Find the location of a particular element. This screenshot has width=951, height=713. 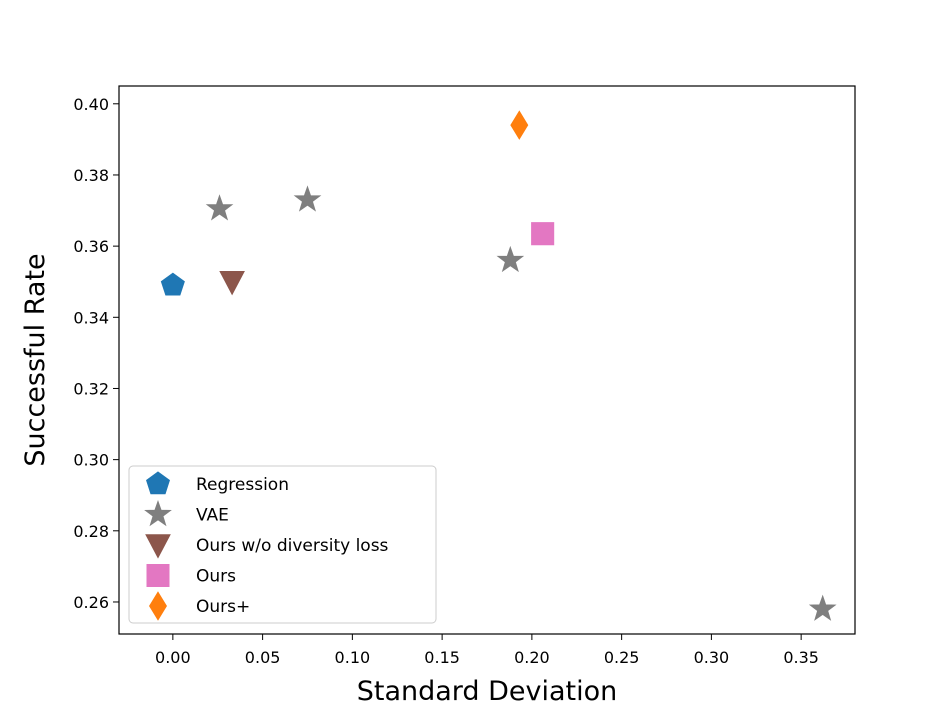

y-tick-label: 0.36 is located at coordinates (91, 246).